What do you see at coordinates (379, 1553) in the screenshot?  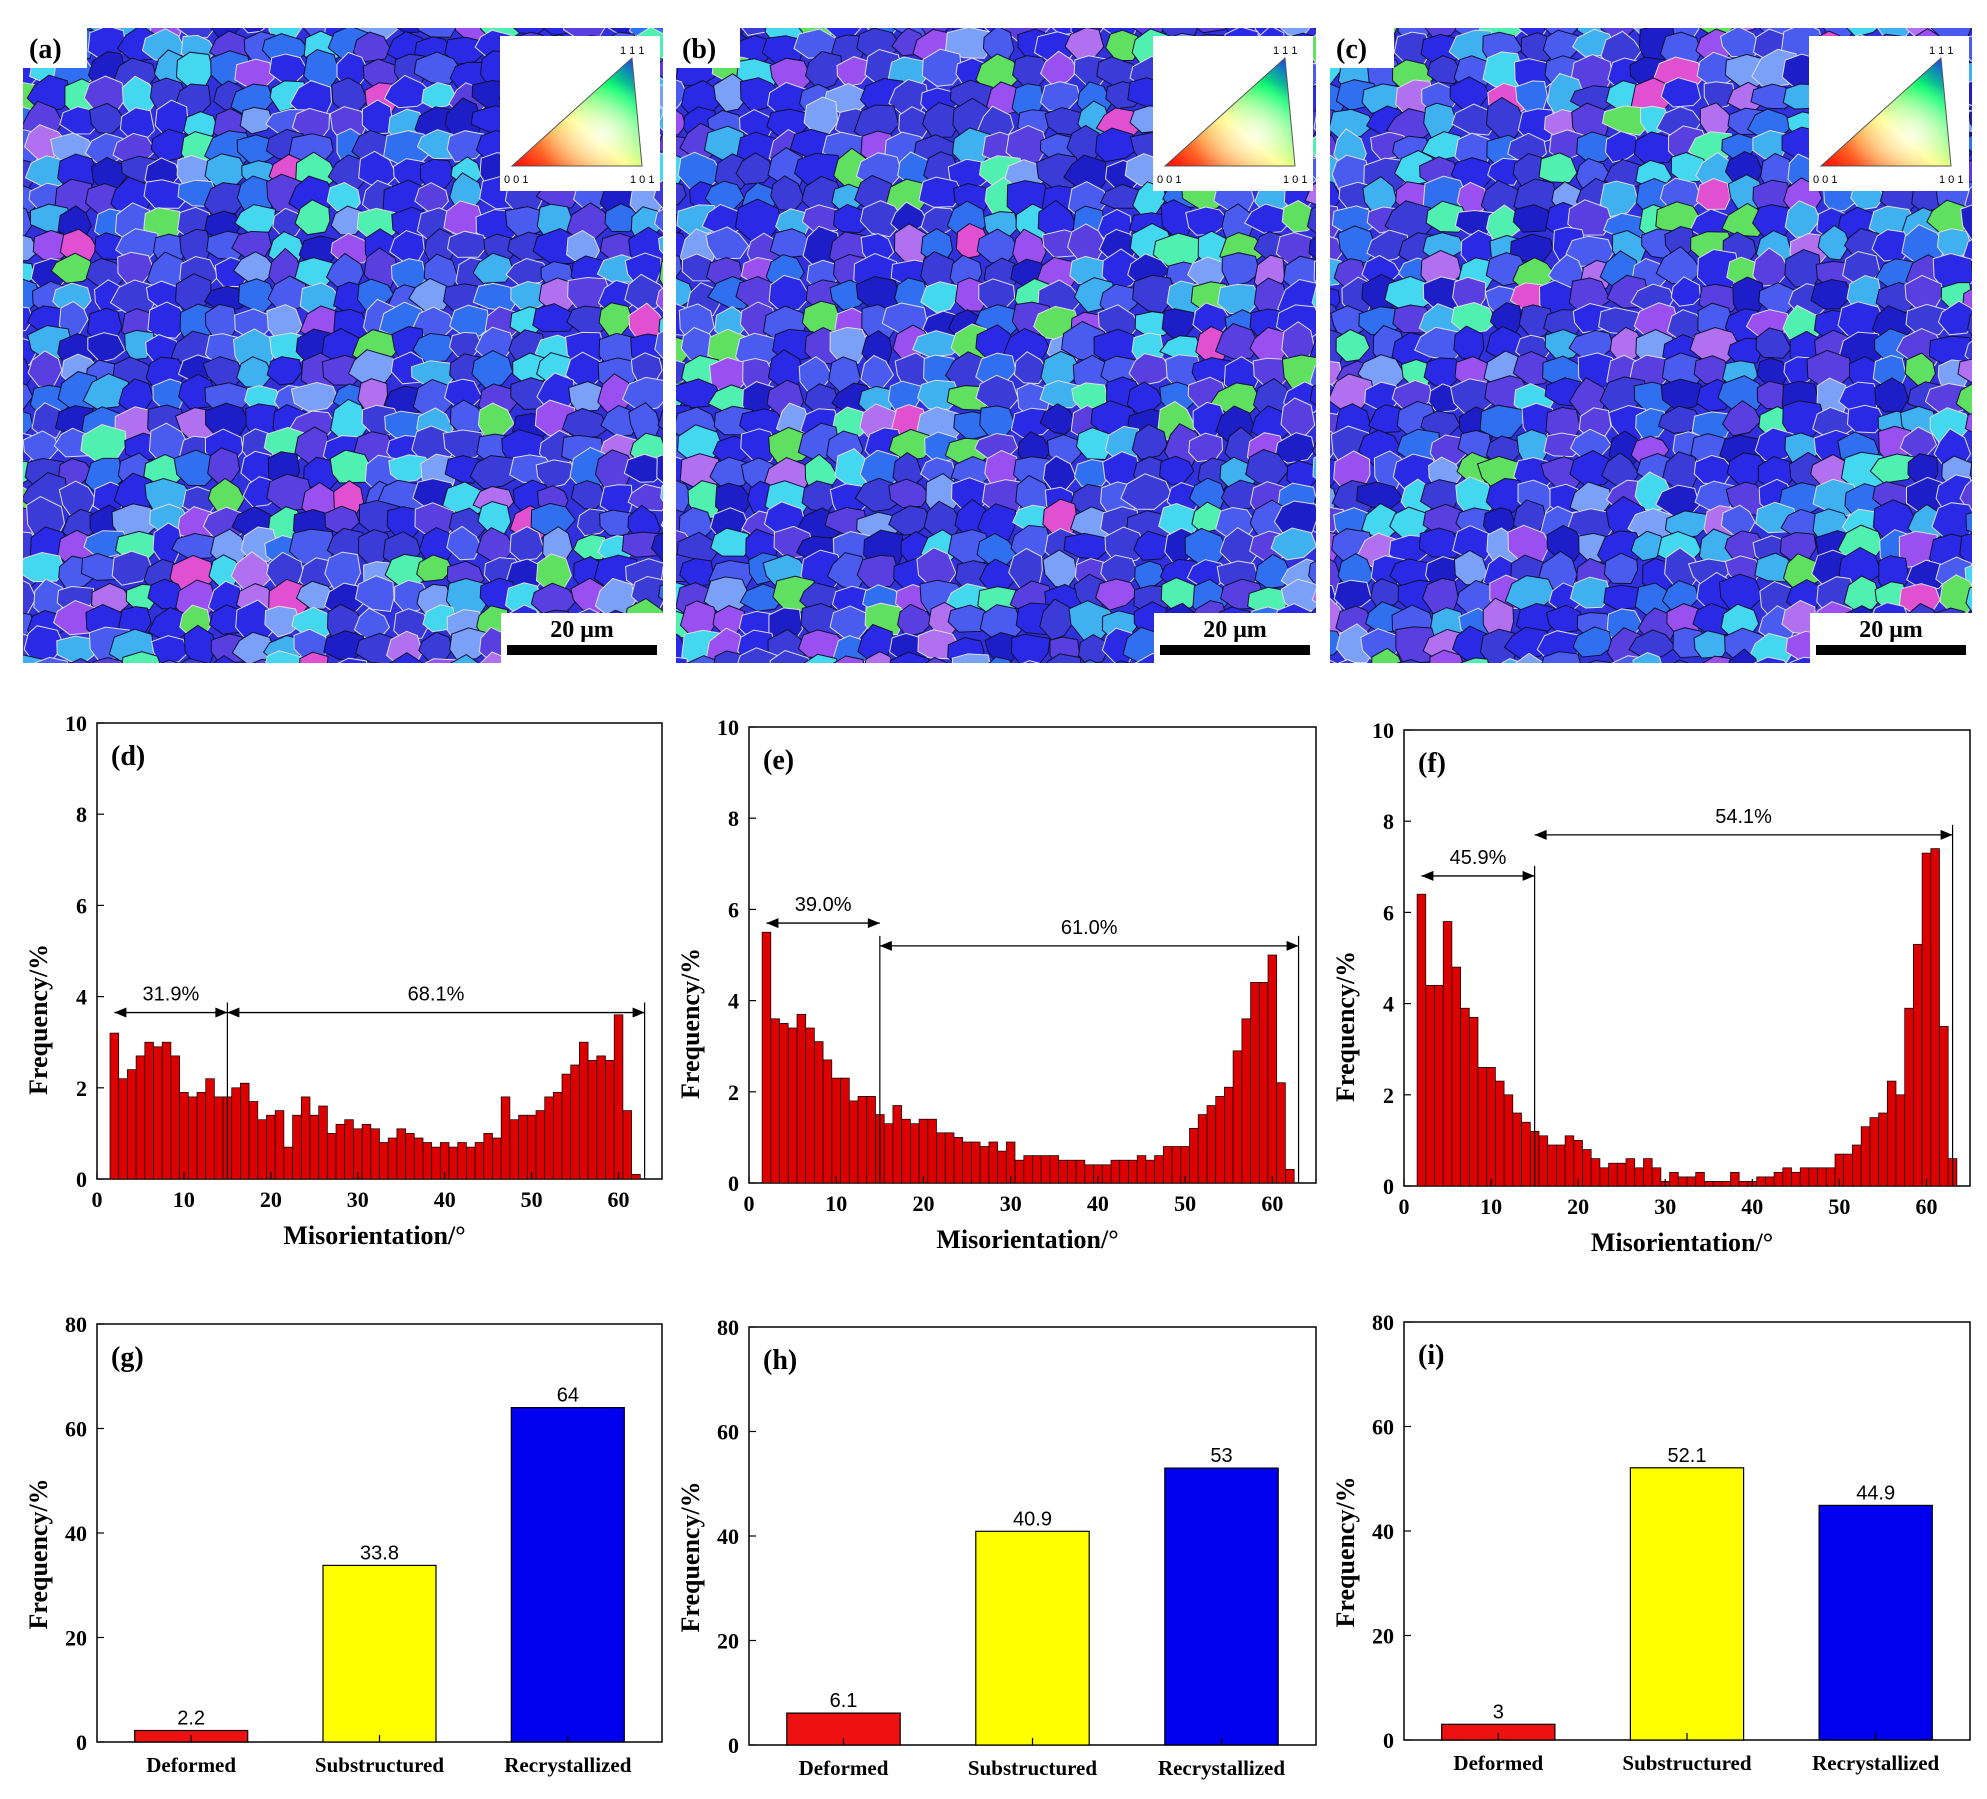 I see `data-label: 33.8` at bounding box center [379, 1553].